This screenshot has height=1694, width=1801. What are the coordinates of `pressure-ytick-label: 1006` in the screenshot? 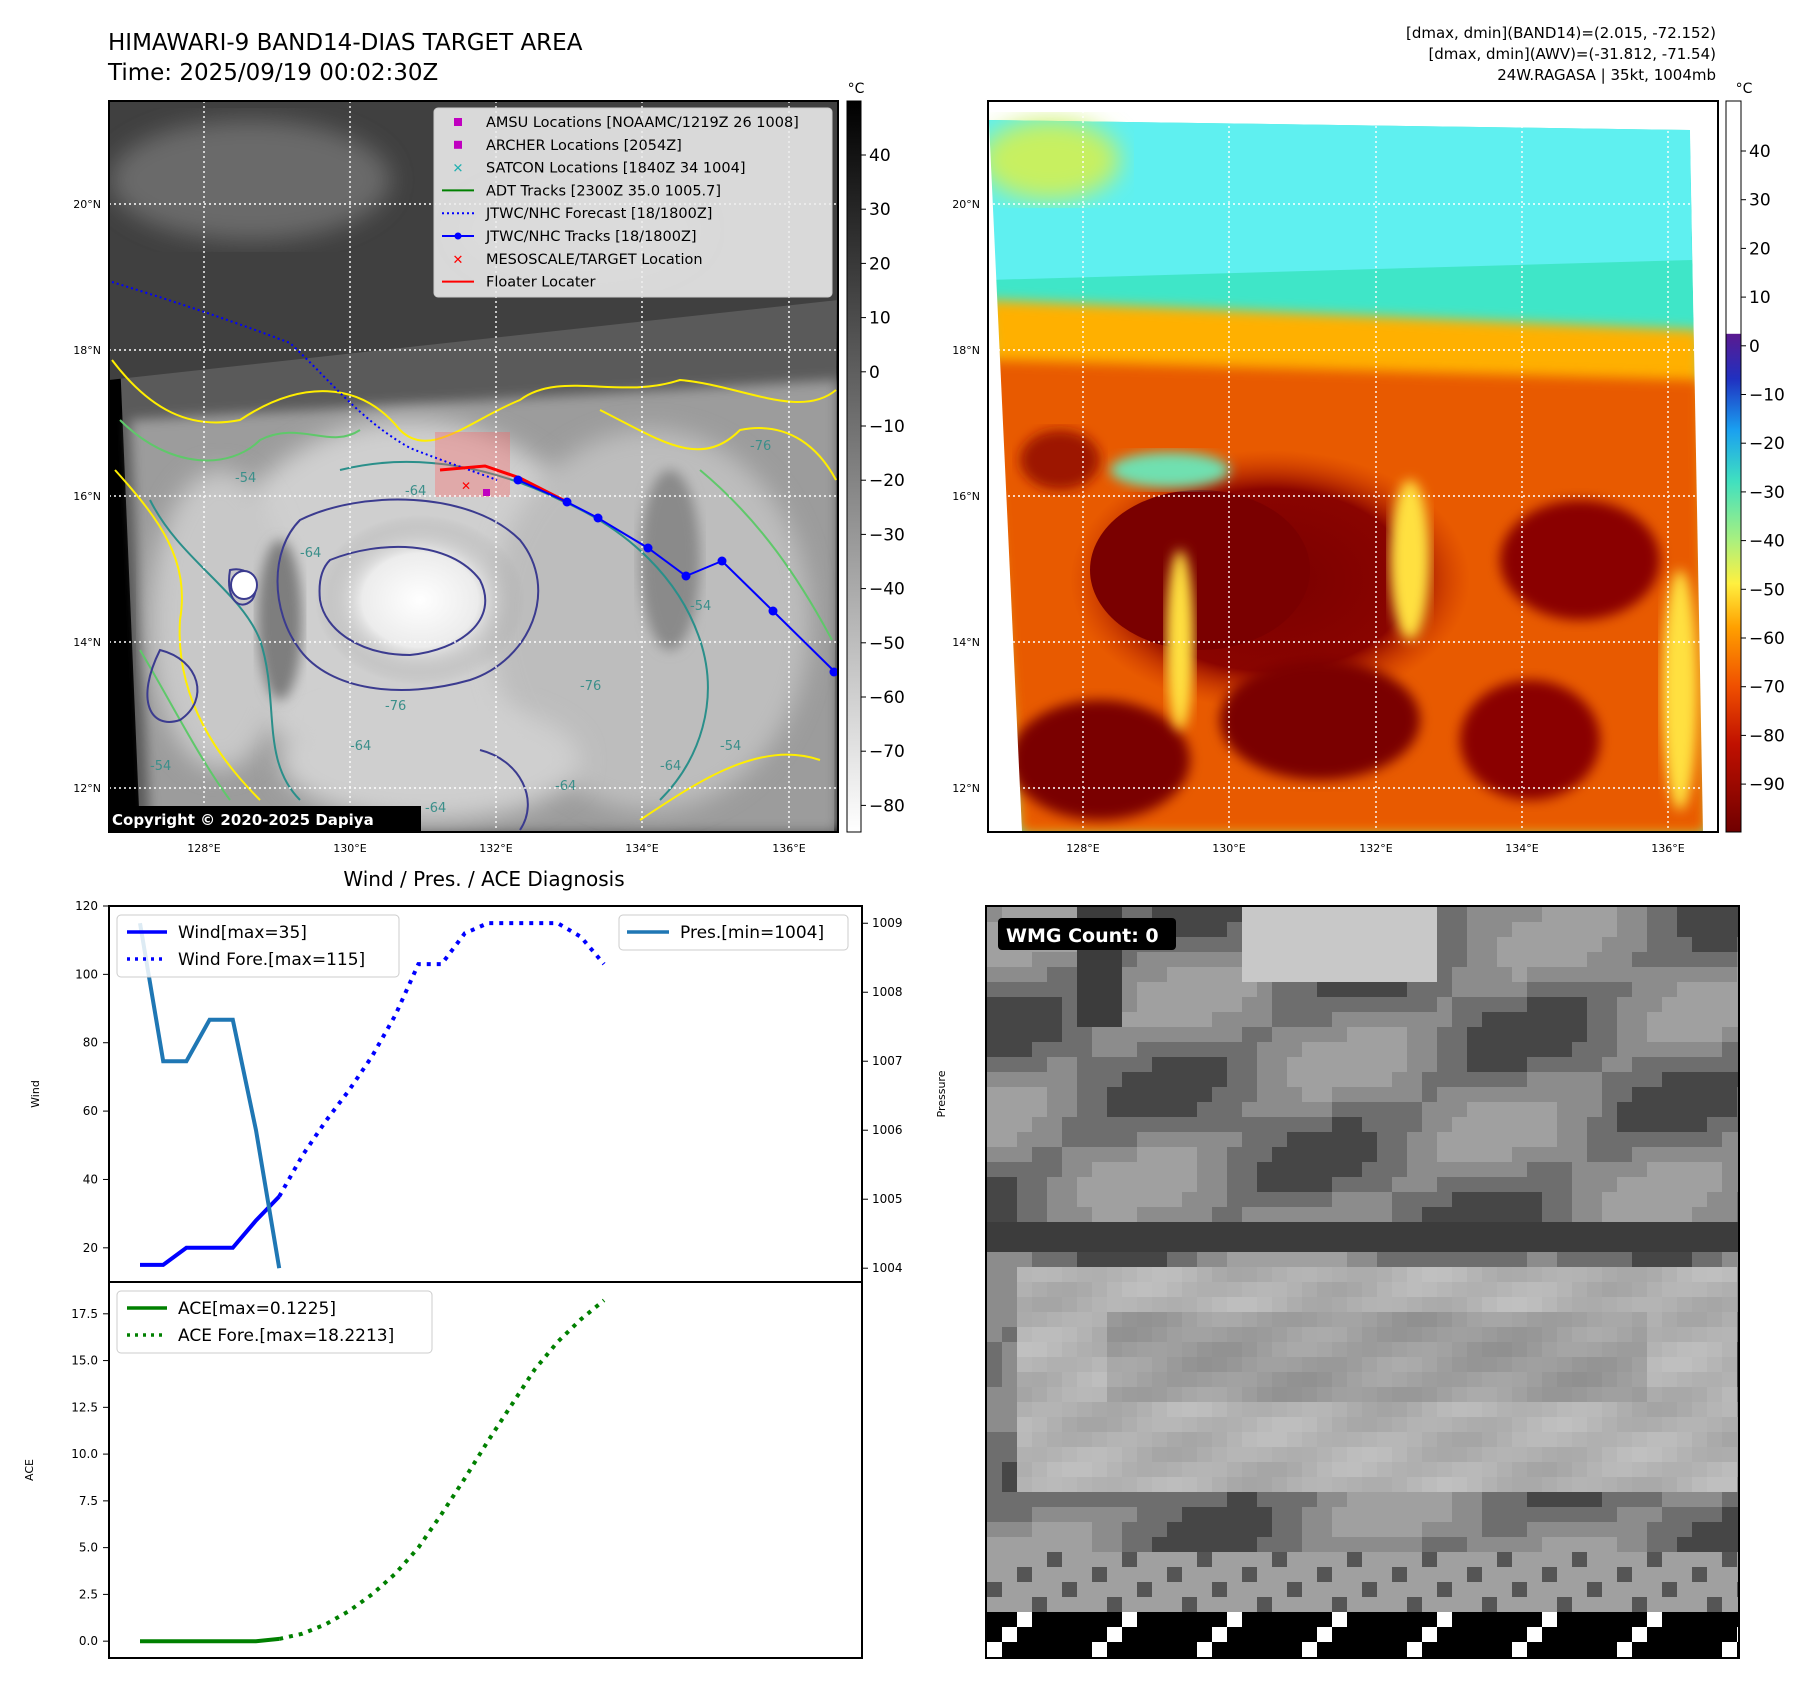 It's located at (887, 1130).